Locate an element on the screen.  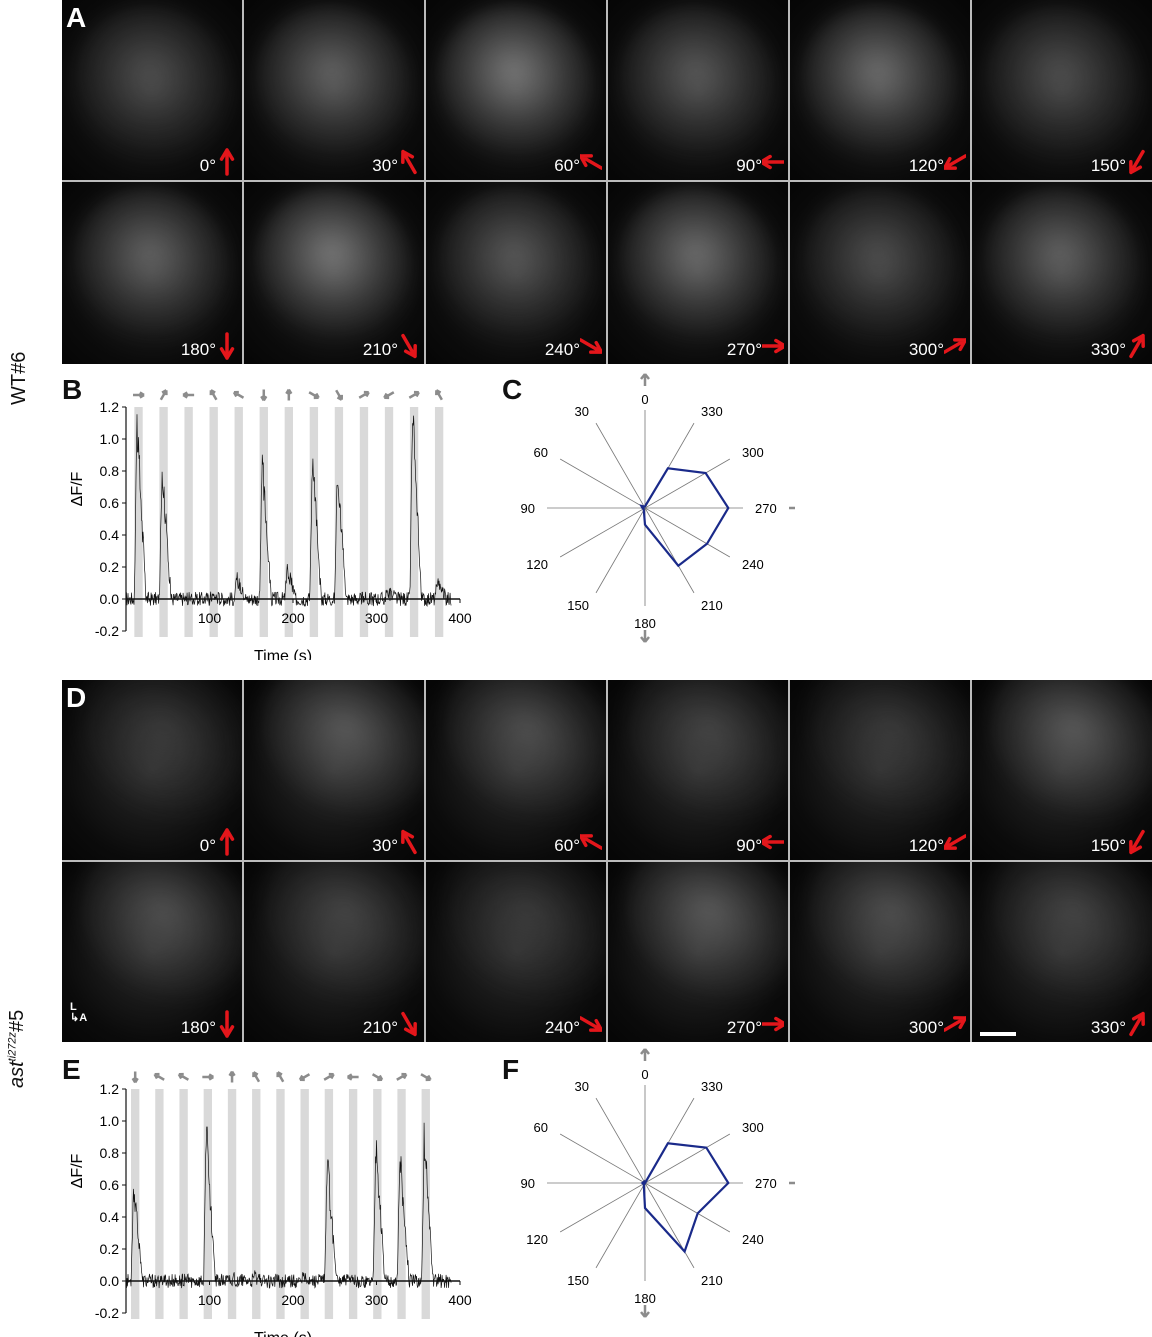
panel-e-letter: E is located at coordinates (71, 1069).